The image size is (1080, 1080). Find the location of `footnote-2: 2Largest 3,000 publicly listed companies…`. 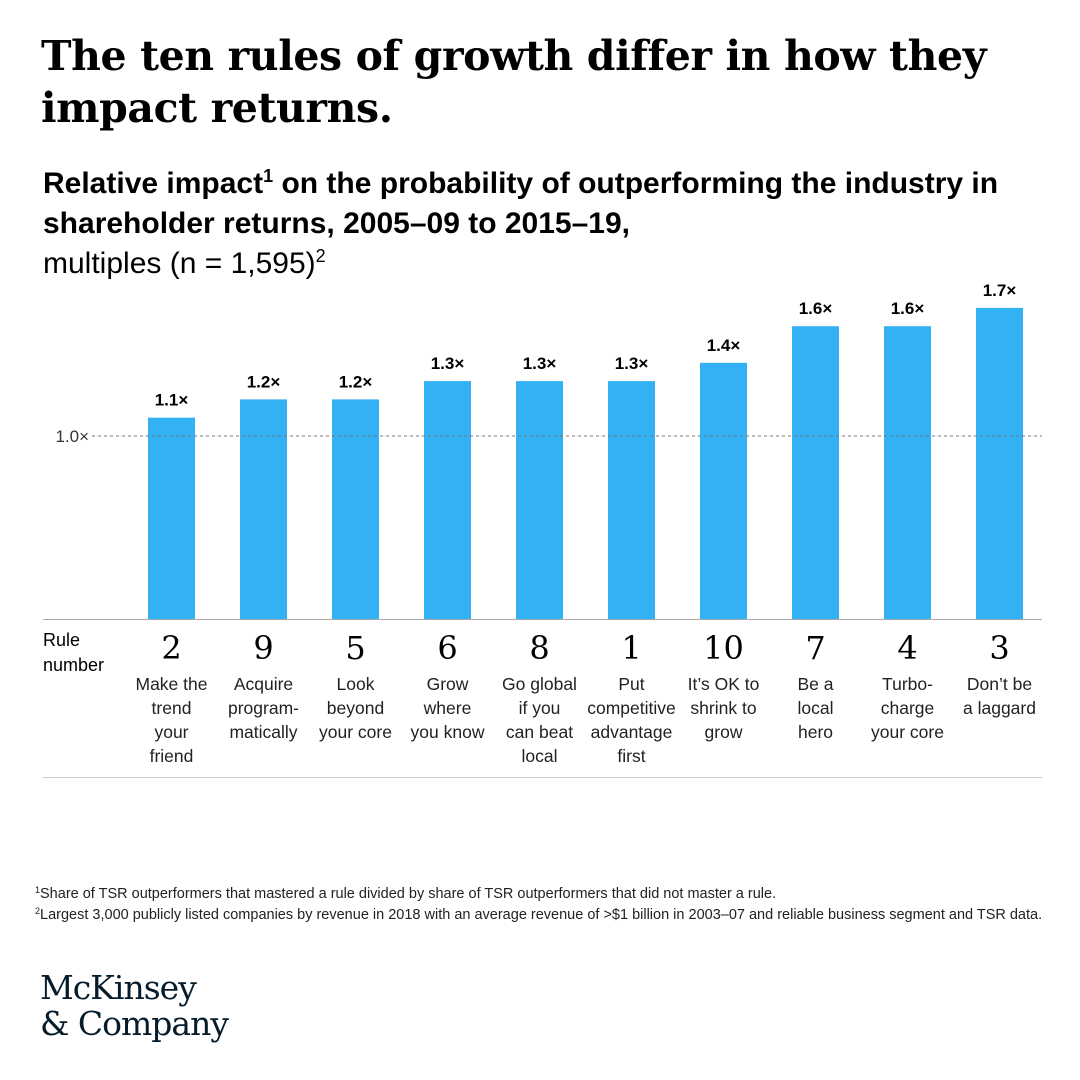

footnote-2: 2Largest 3,000 publicly listed companies… is located at coordinates (539, 915).